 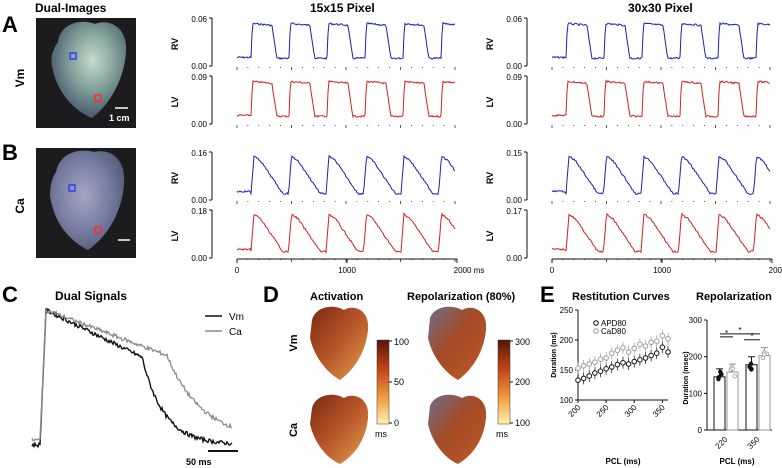 What do you see at coordinates (522, 423) in the screenshot?
I see `colorbar-repol-tick-2: 100` at bounding box center [522, 423].